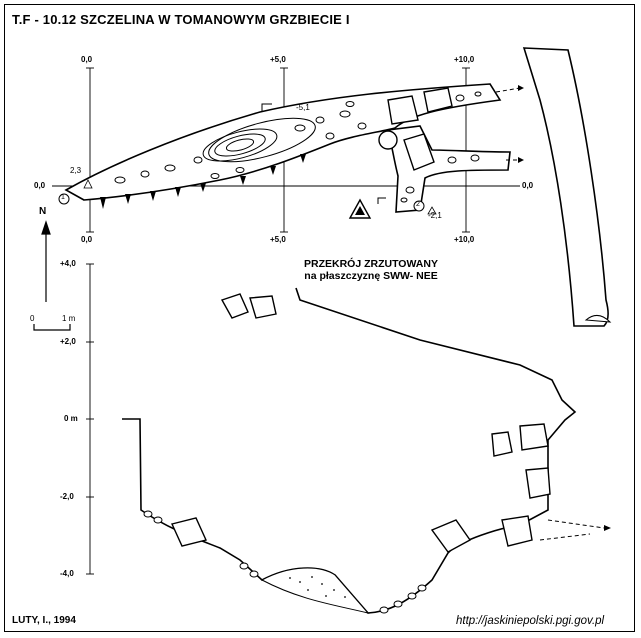 This screenshot has width=641, height=638. I want to click on section-axis, so click(90, 419).